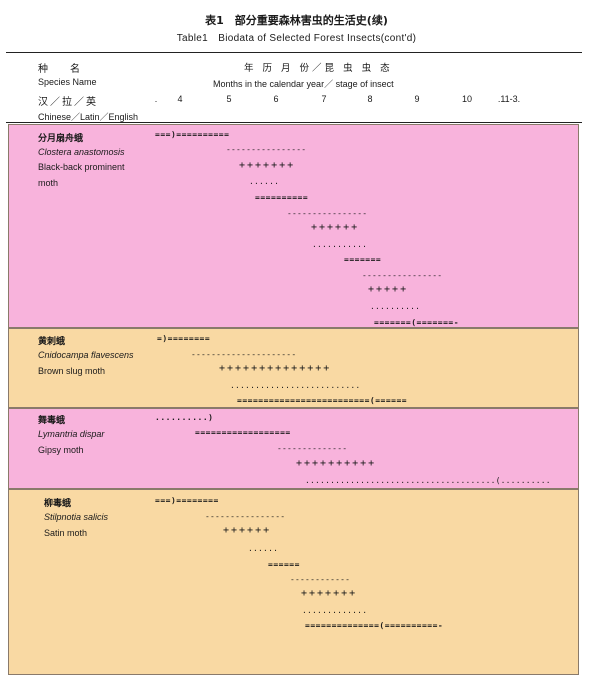  Describe the element at coordinates (48, 183) in the screenshot. I see `species-name-en: moth` at that location.